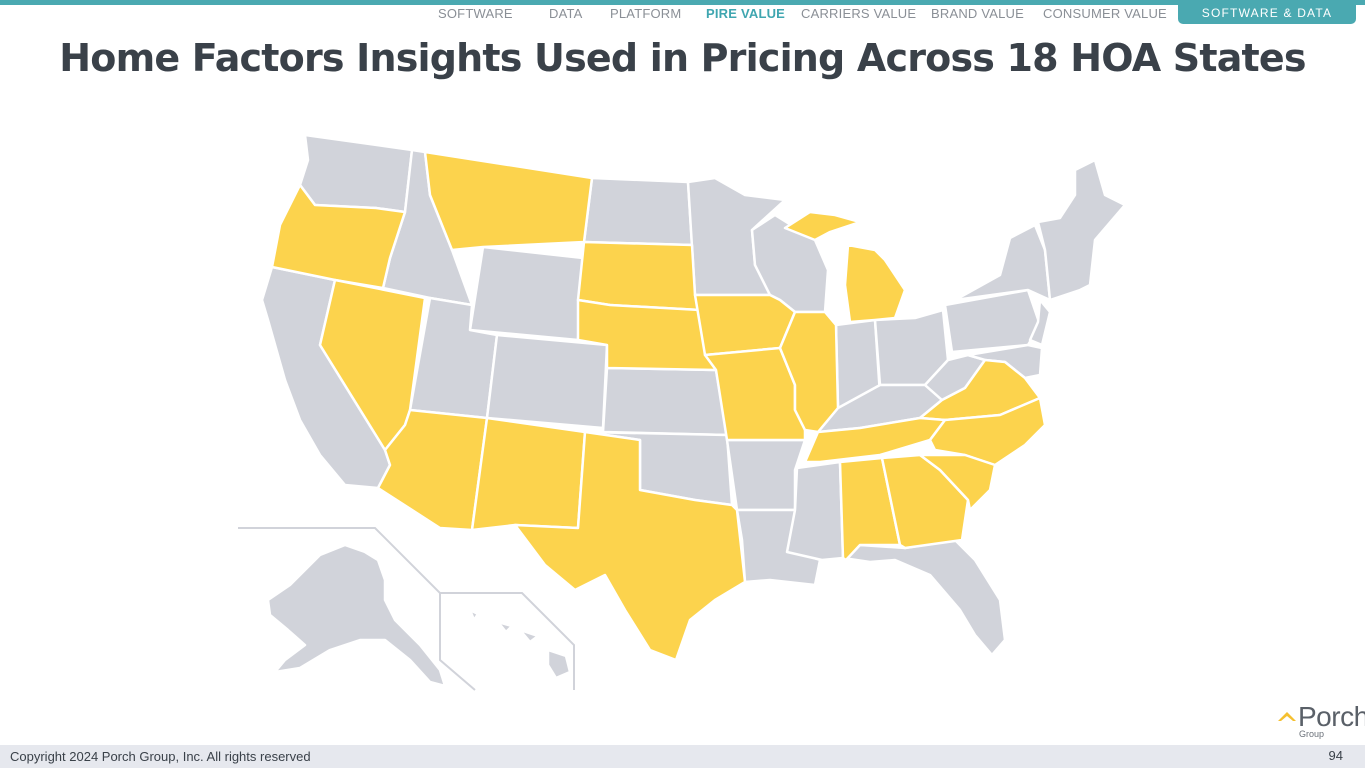 This screenshot has width=1365, height=768. What do you see at coordinates (924, 597) in the screenshot?
I see `state-FL` at bounding box center [924, 597].